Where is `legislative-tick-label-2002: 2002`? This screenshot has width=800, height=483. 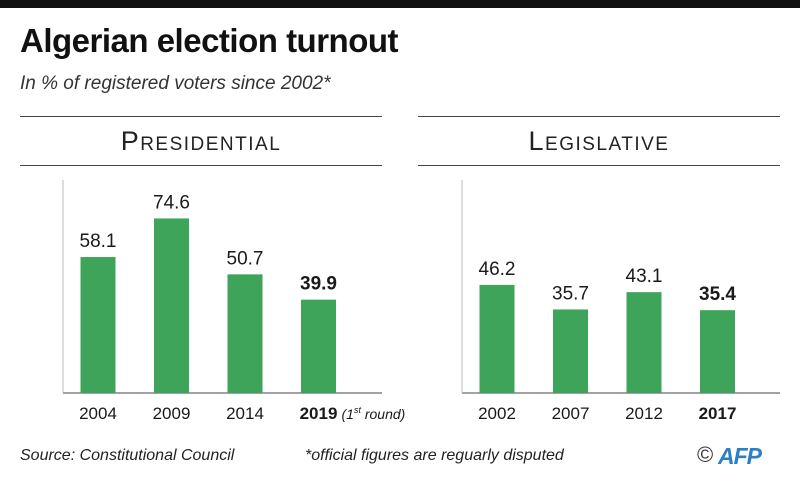 legislative-tick-label-2002: 2002 is located at coordinates (497, 413).